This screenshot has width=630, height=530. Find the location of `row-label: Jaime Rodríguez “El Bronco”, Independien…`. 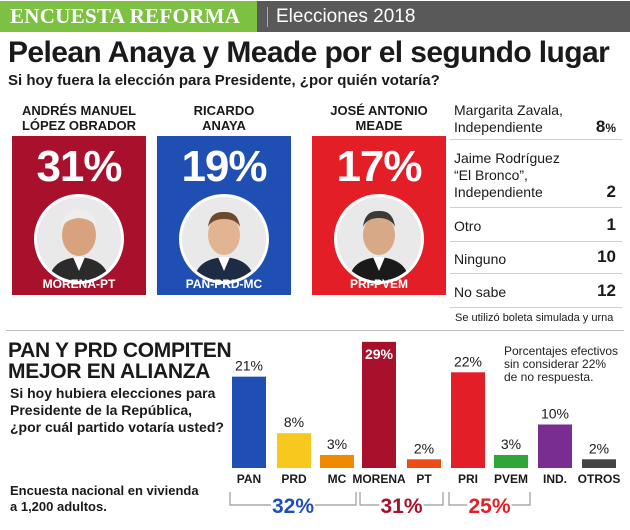

row-label: Jaime Rodríguez “El Bronco”, Independien… is located at coordinates (507, 175).